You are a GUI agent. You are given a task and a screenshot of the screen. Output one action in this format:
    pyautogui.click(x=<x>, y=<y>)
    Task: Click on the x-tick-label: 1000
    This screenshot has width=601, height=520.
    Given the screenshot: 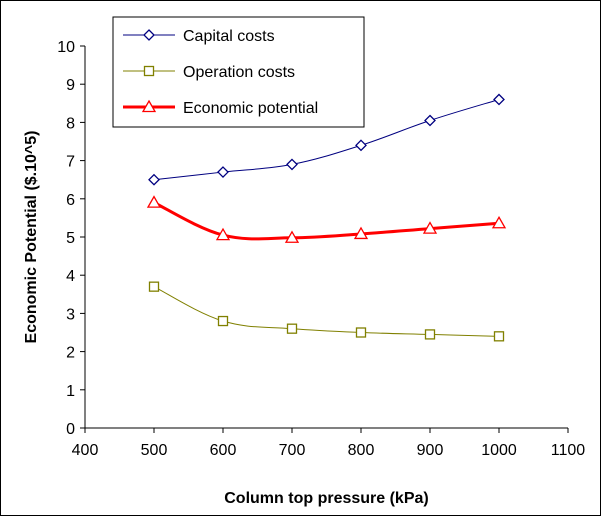 What is the action you would take?
    pyautogui.click(x=499, y=450)
    